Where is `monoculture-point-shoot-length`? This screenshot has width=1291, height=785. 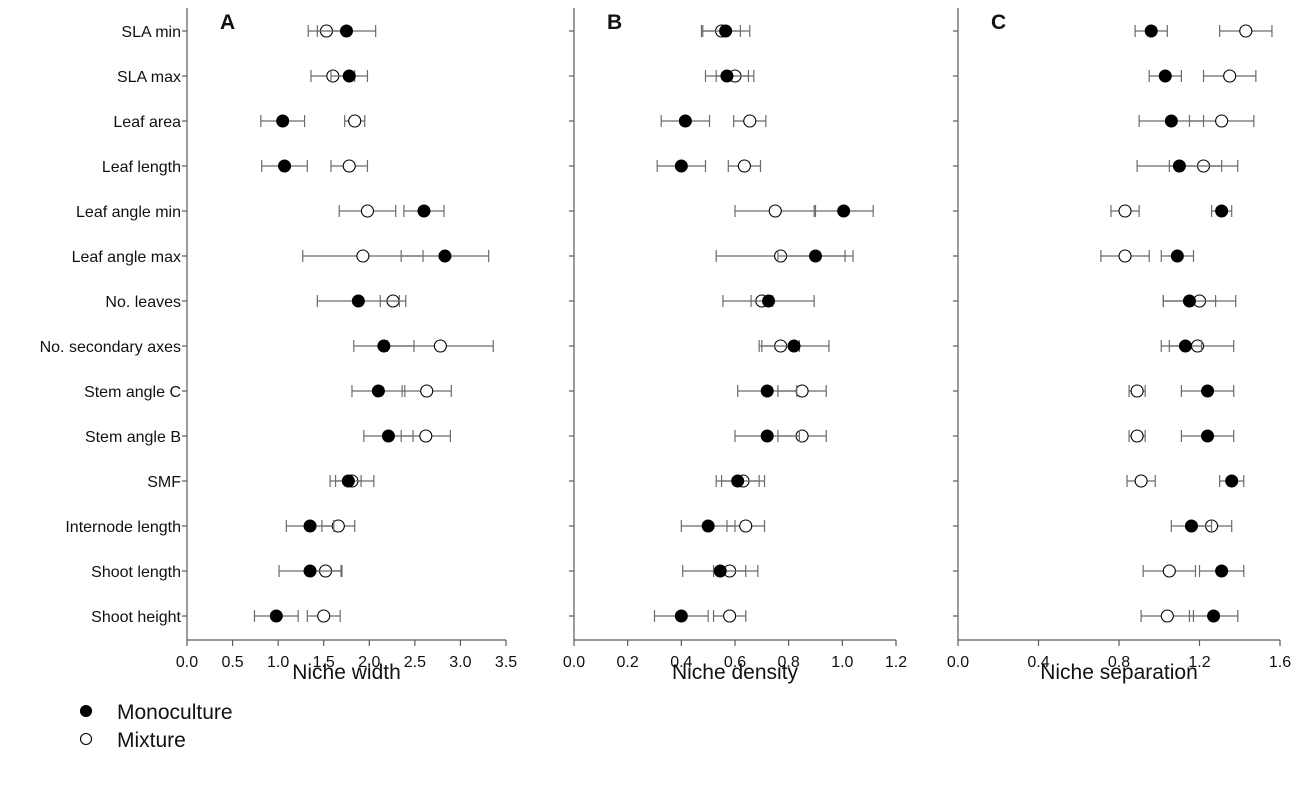
monoculture-point-shoot-length is located at coordinates (1221, 571).